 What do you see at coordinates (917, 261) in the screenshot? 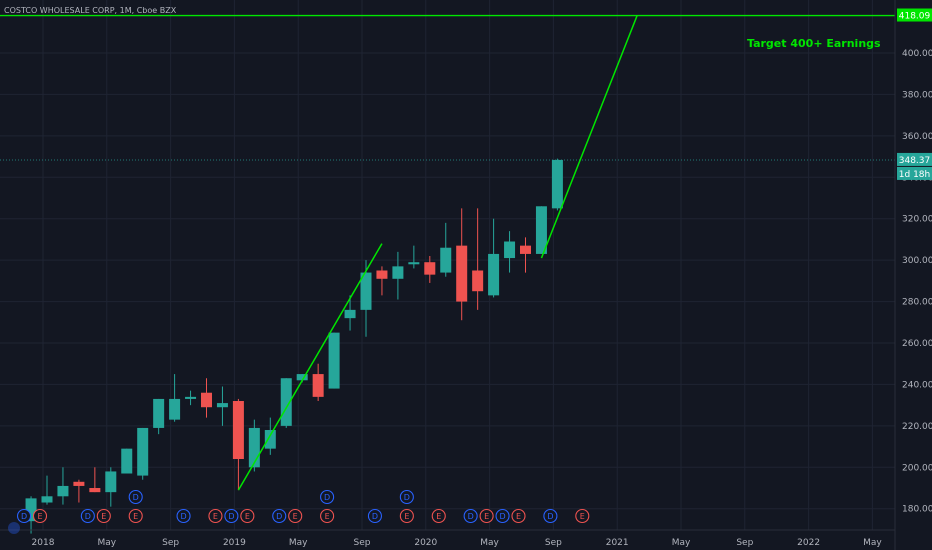
I see `y-tick-label: 300.00` at bounding box center [917, 261].